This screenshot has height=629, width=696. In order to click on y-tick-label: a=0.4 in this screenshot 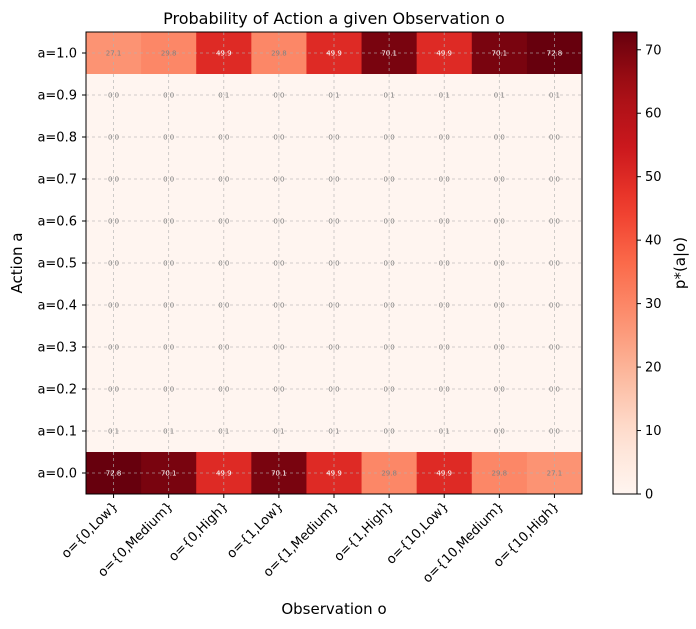, I will do `click(57, 306)`.